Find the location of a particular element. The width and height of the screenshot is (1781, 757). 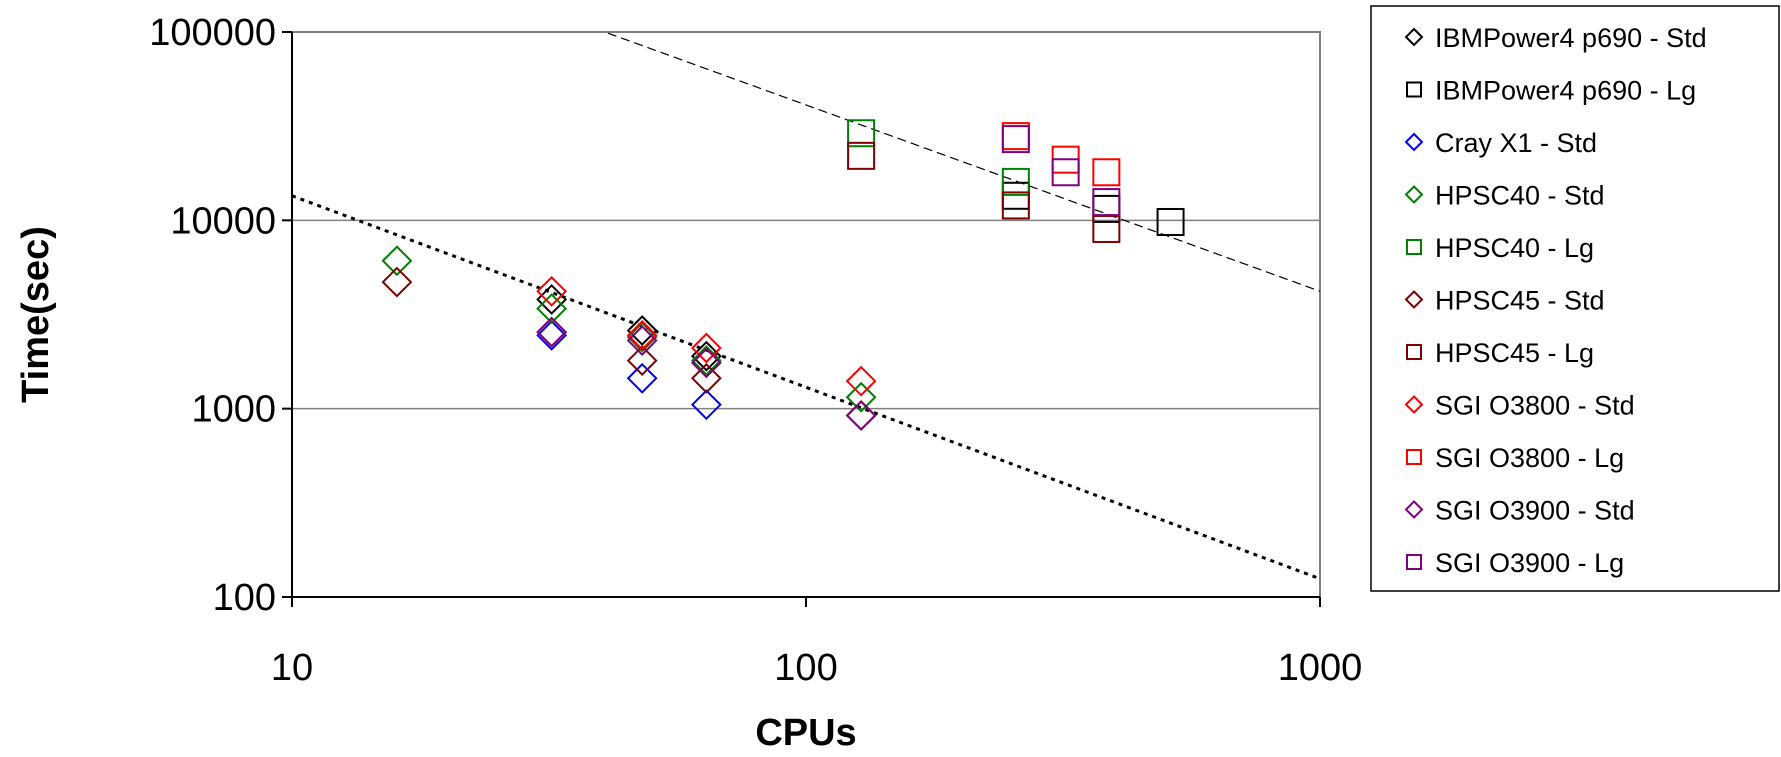

y-tick-label: 100000 is located at coordinates (212, 33).